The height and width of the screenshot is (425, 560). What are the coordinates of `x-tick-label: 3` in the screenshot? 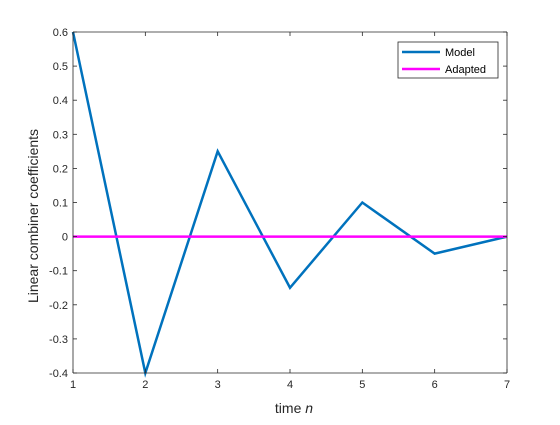 It's located at (218, 385).